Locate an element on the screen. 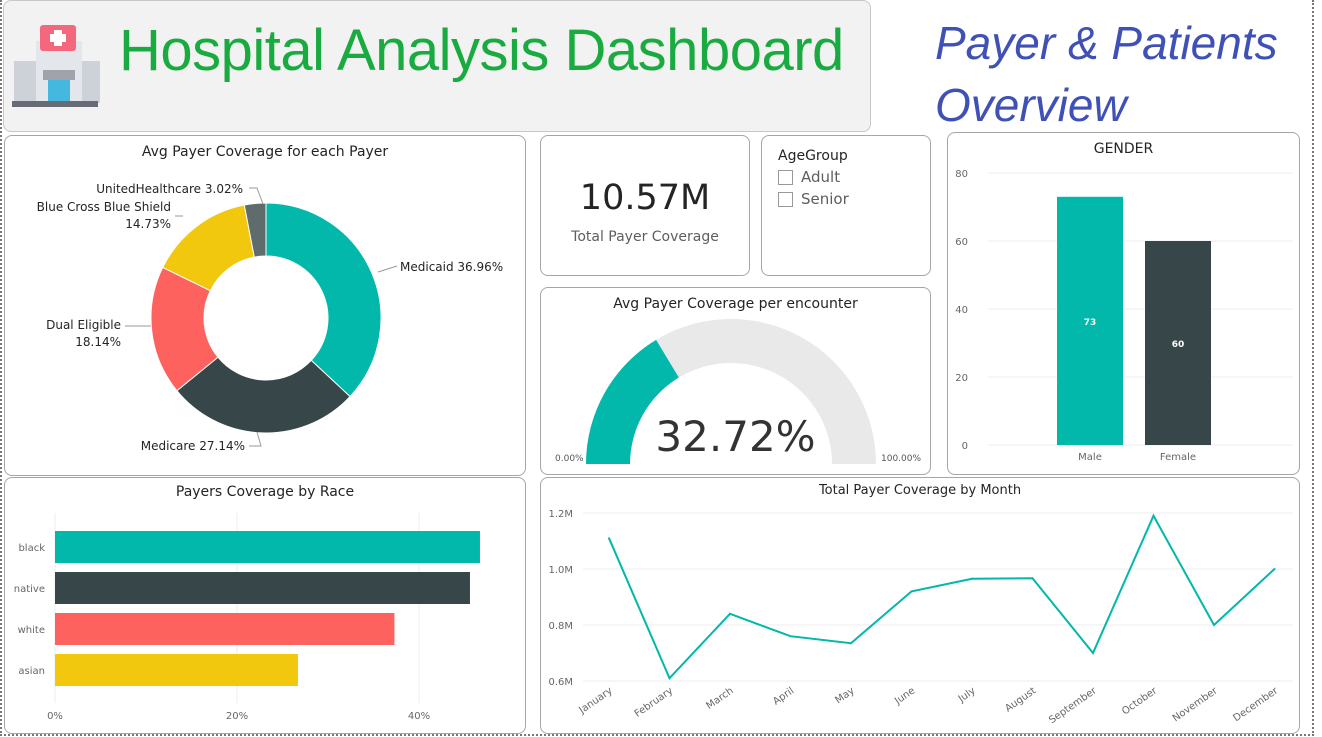 The width and height of the screenshot is (1322, 737). donut-label: UnitedHealthcare 3.02% is located at coordinates (169, 189).